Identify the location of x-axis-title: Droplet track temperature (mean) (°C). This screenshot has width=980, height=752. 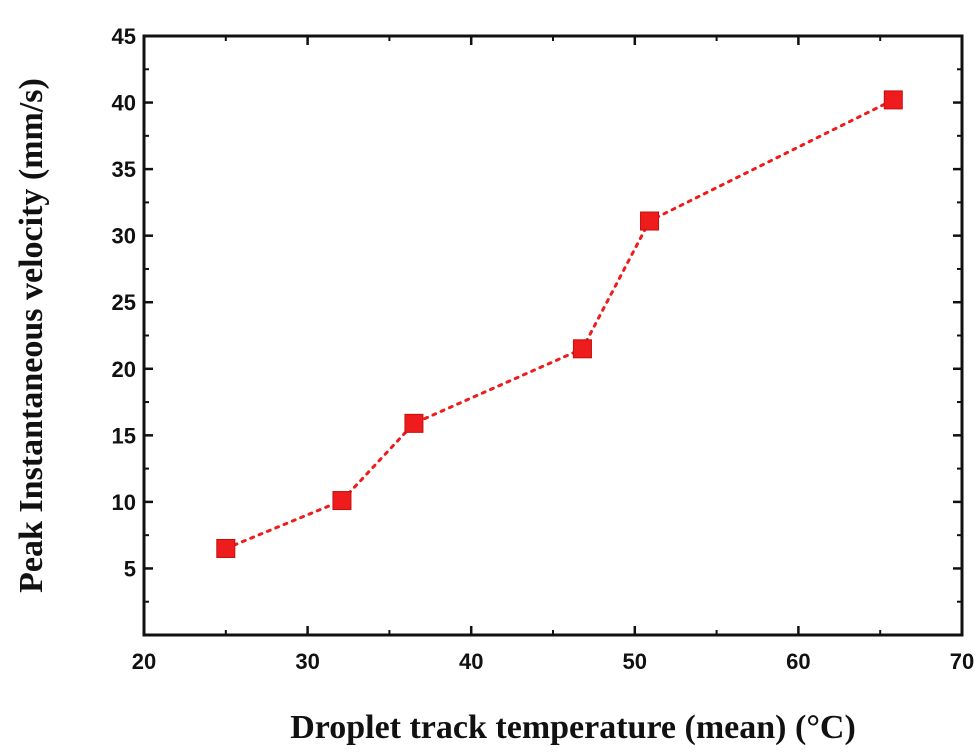
(573, 727).